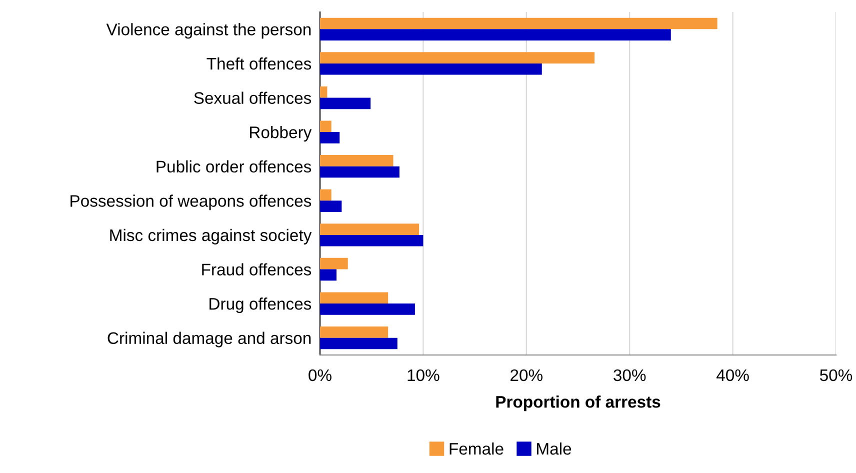 This screenshot has width=856, height=473. I want to click on x-tick-label: 0%, so click(320, 375).